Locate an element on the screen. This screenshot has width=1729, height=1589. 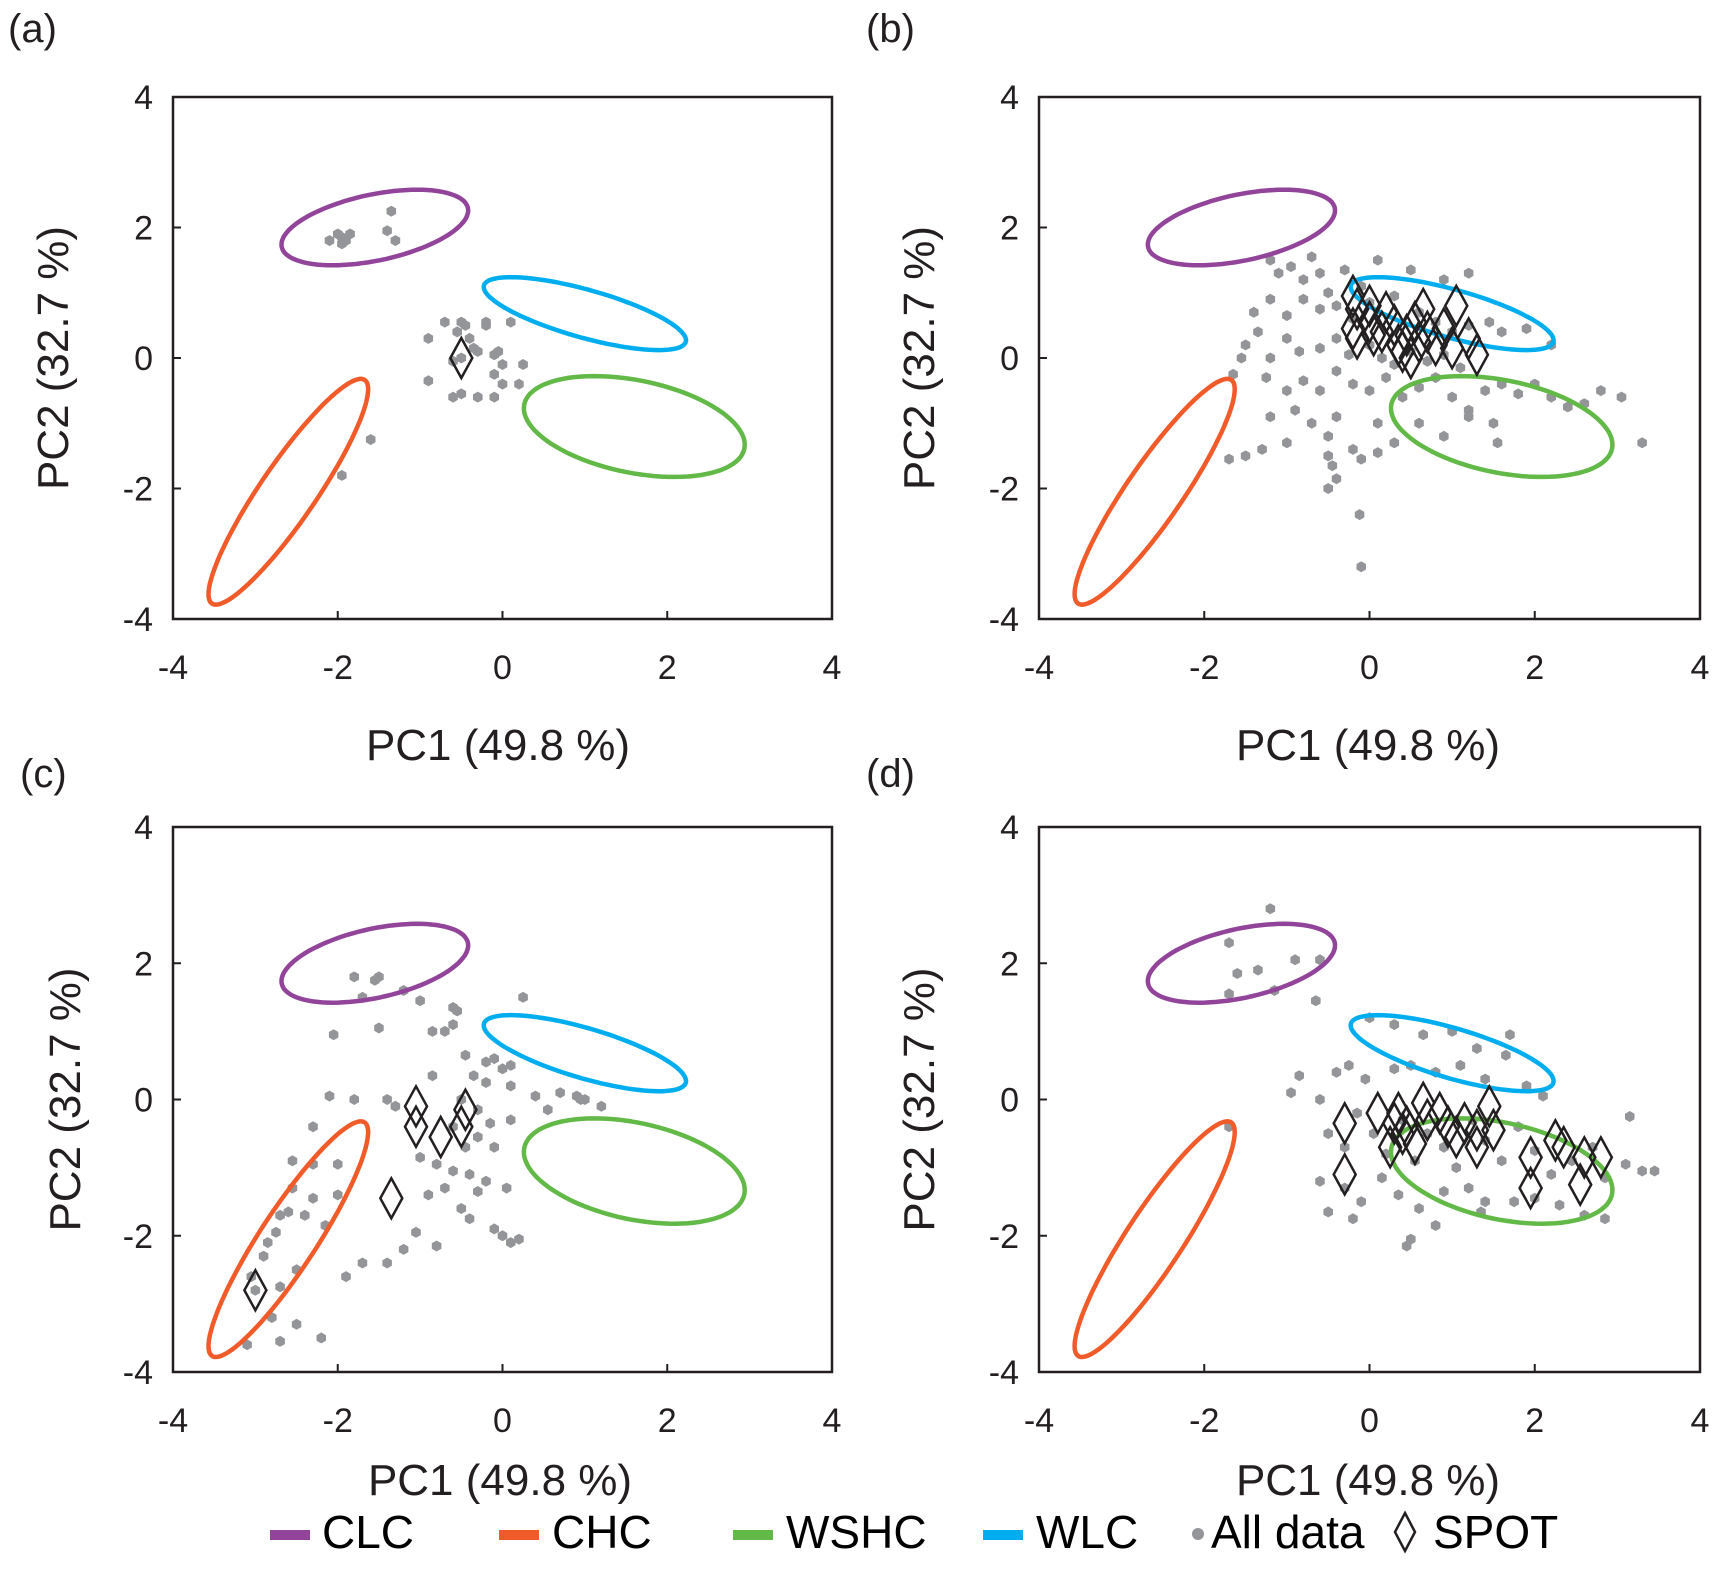
legend-item-wlc: WLC is located at coordinates (1060, 1532).